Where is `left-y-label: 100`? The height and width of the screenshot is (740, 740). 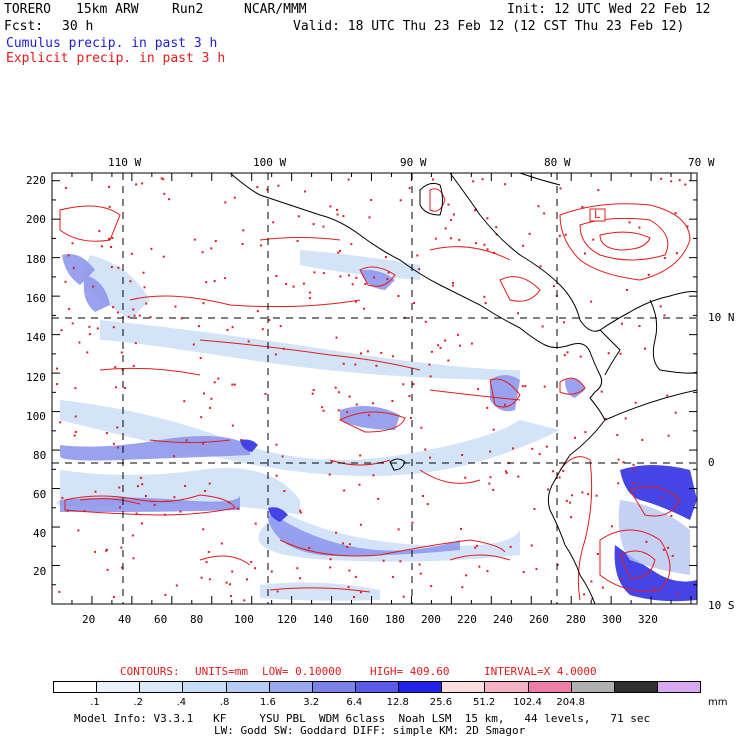
left-y-label: 100 is located at coordinates (36, 416).